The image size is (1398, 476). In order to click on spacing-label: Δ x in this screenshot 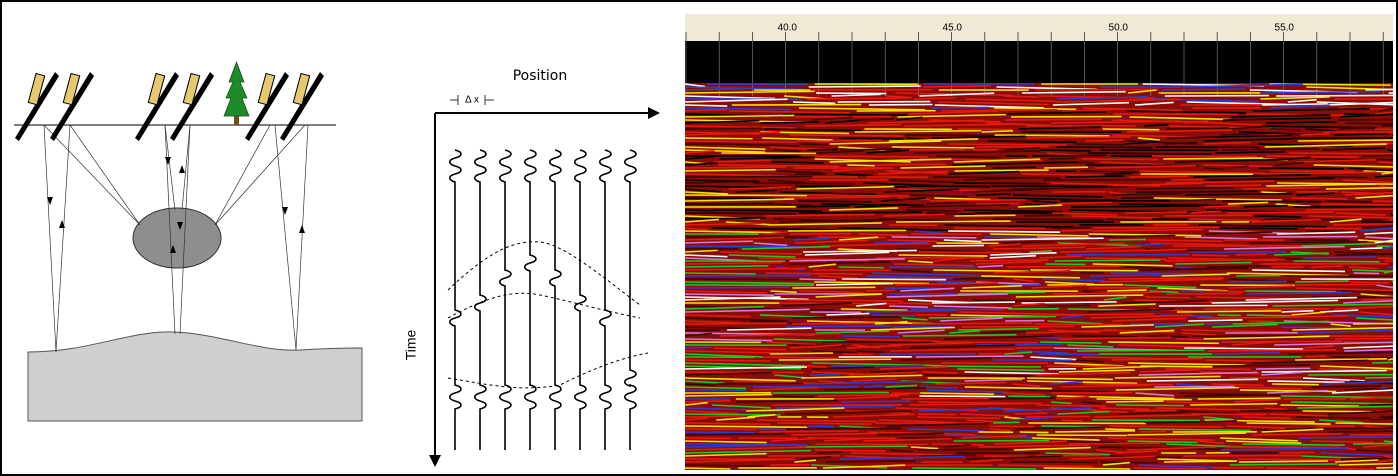, I will do `click(472, 100)`.